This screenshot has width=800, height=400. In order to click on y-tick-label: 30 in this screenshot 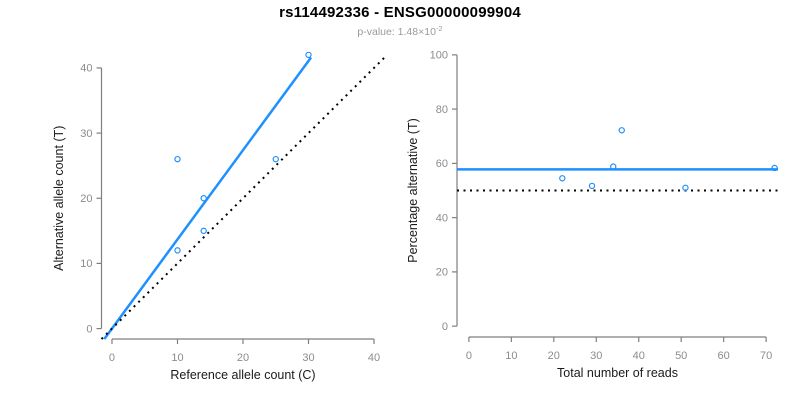, I will do `click(86, 134)`.